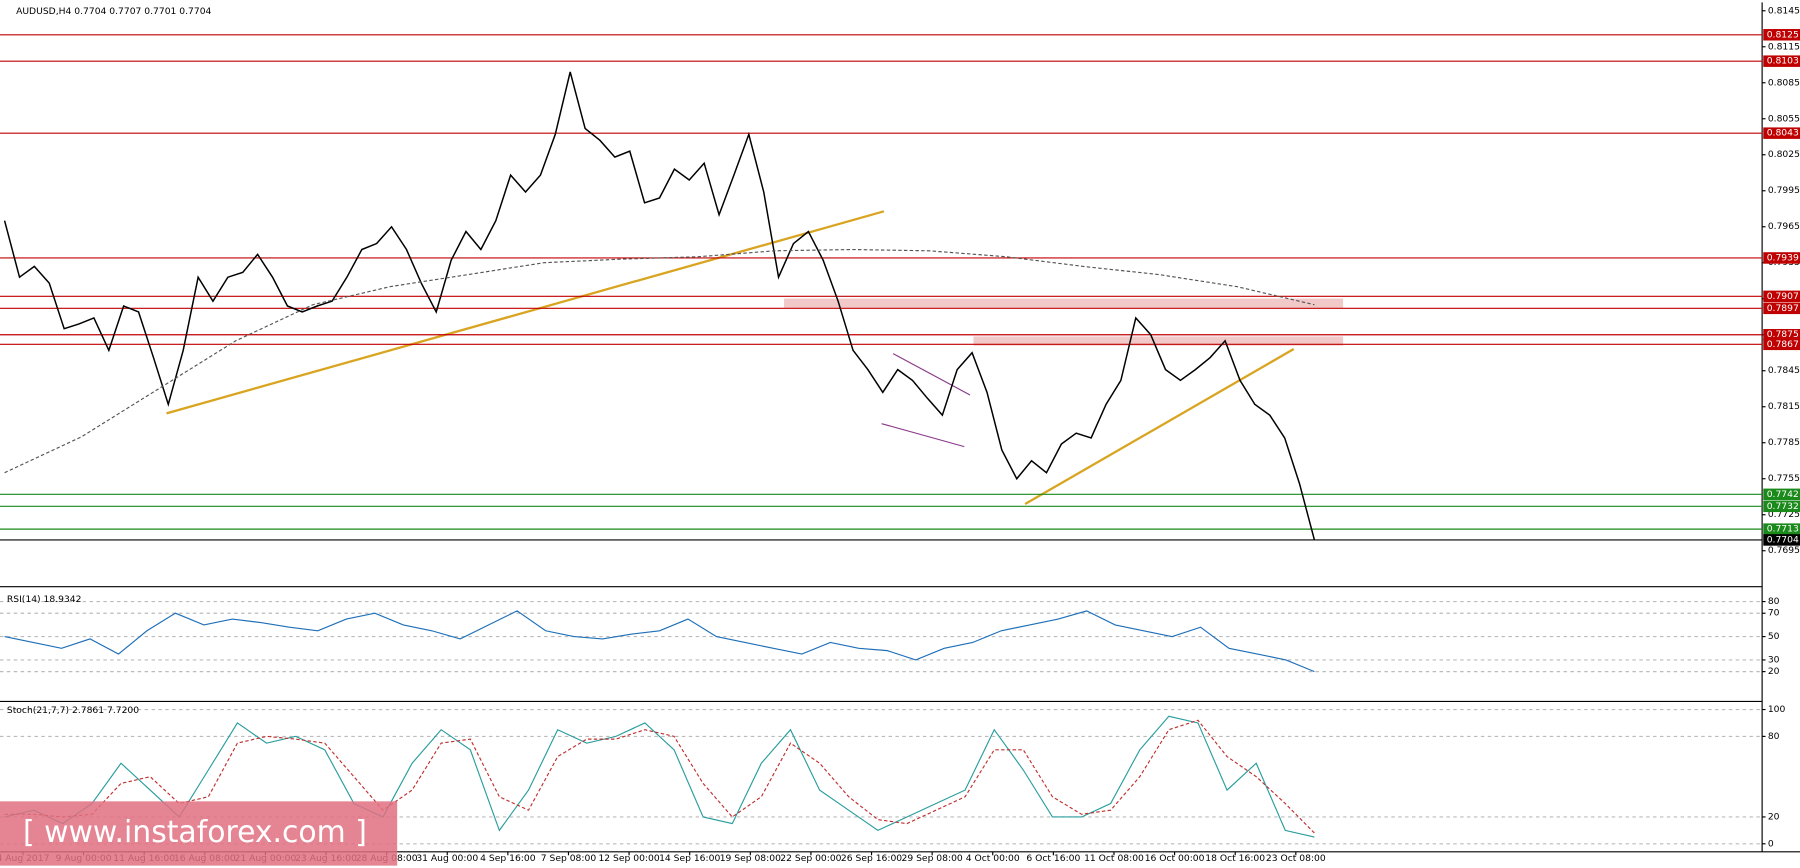 The width and height of the screenshot is (1800, 868). What do you see at coordinates (1784, 154) in the screenshot?
I see `y-tick-label: 0.8025` at bounding box center [1784, 154].